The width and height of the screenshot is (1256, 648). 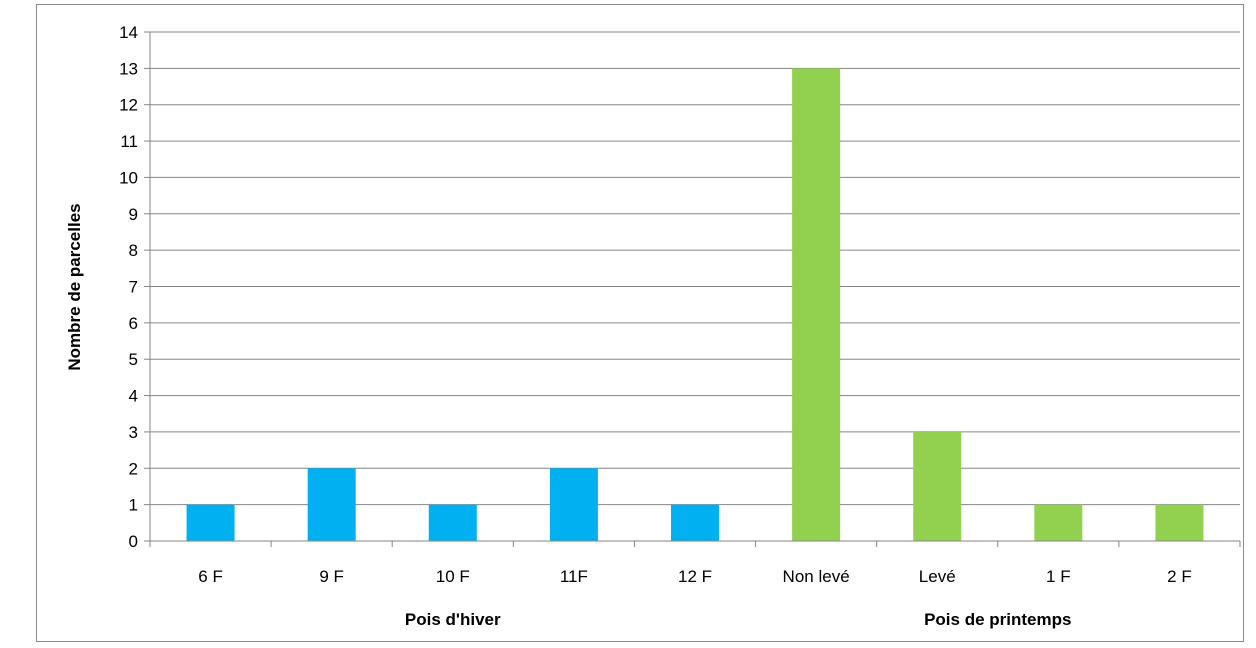 I want to click on x-tick-label: 1 F, so click(x=1058, y=576).